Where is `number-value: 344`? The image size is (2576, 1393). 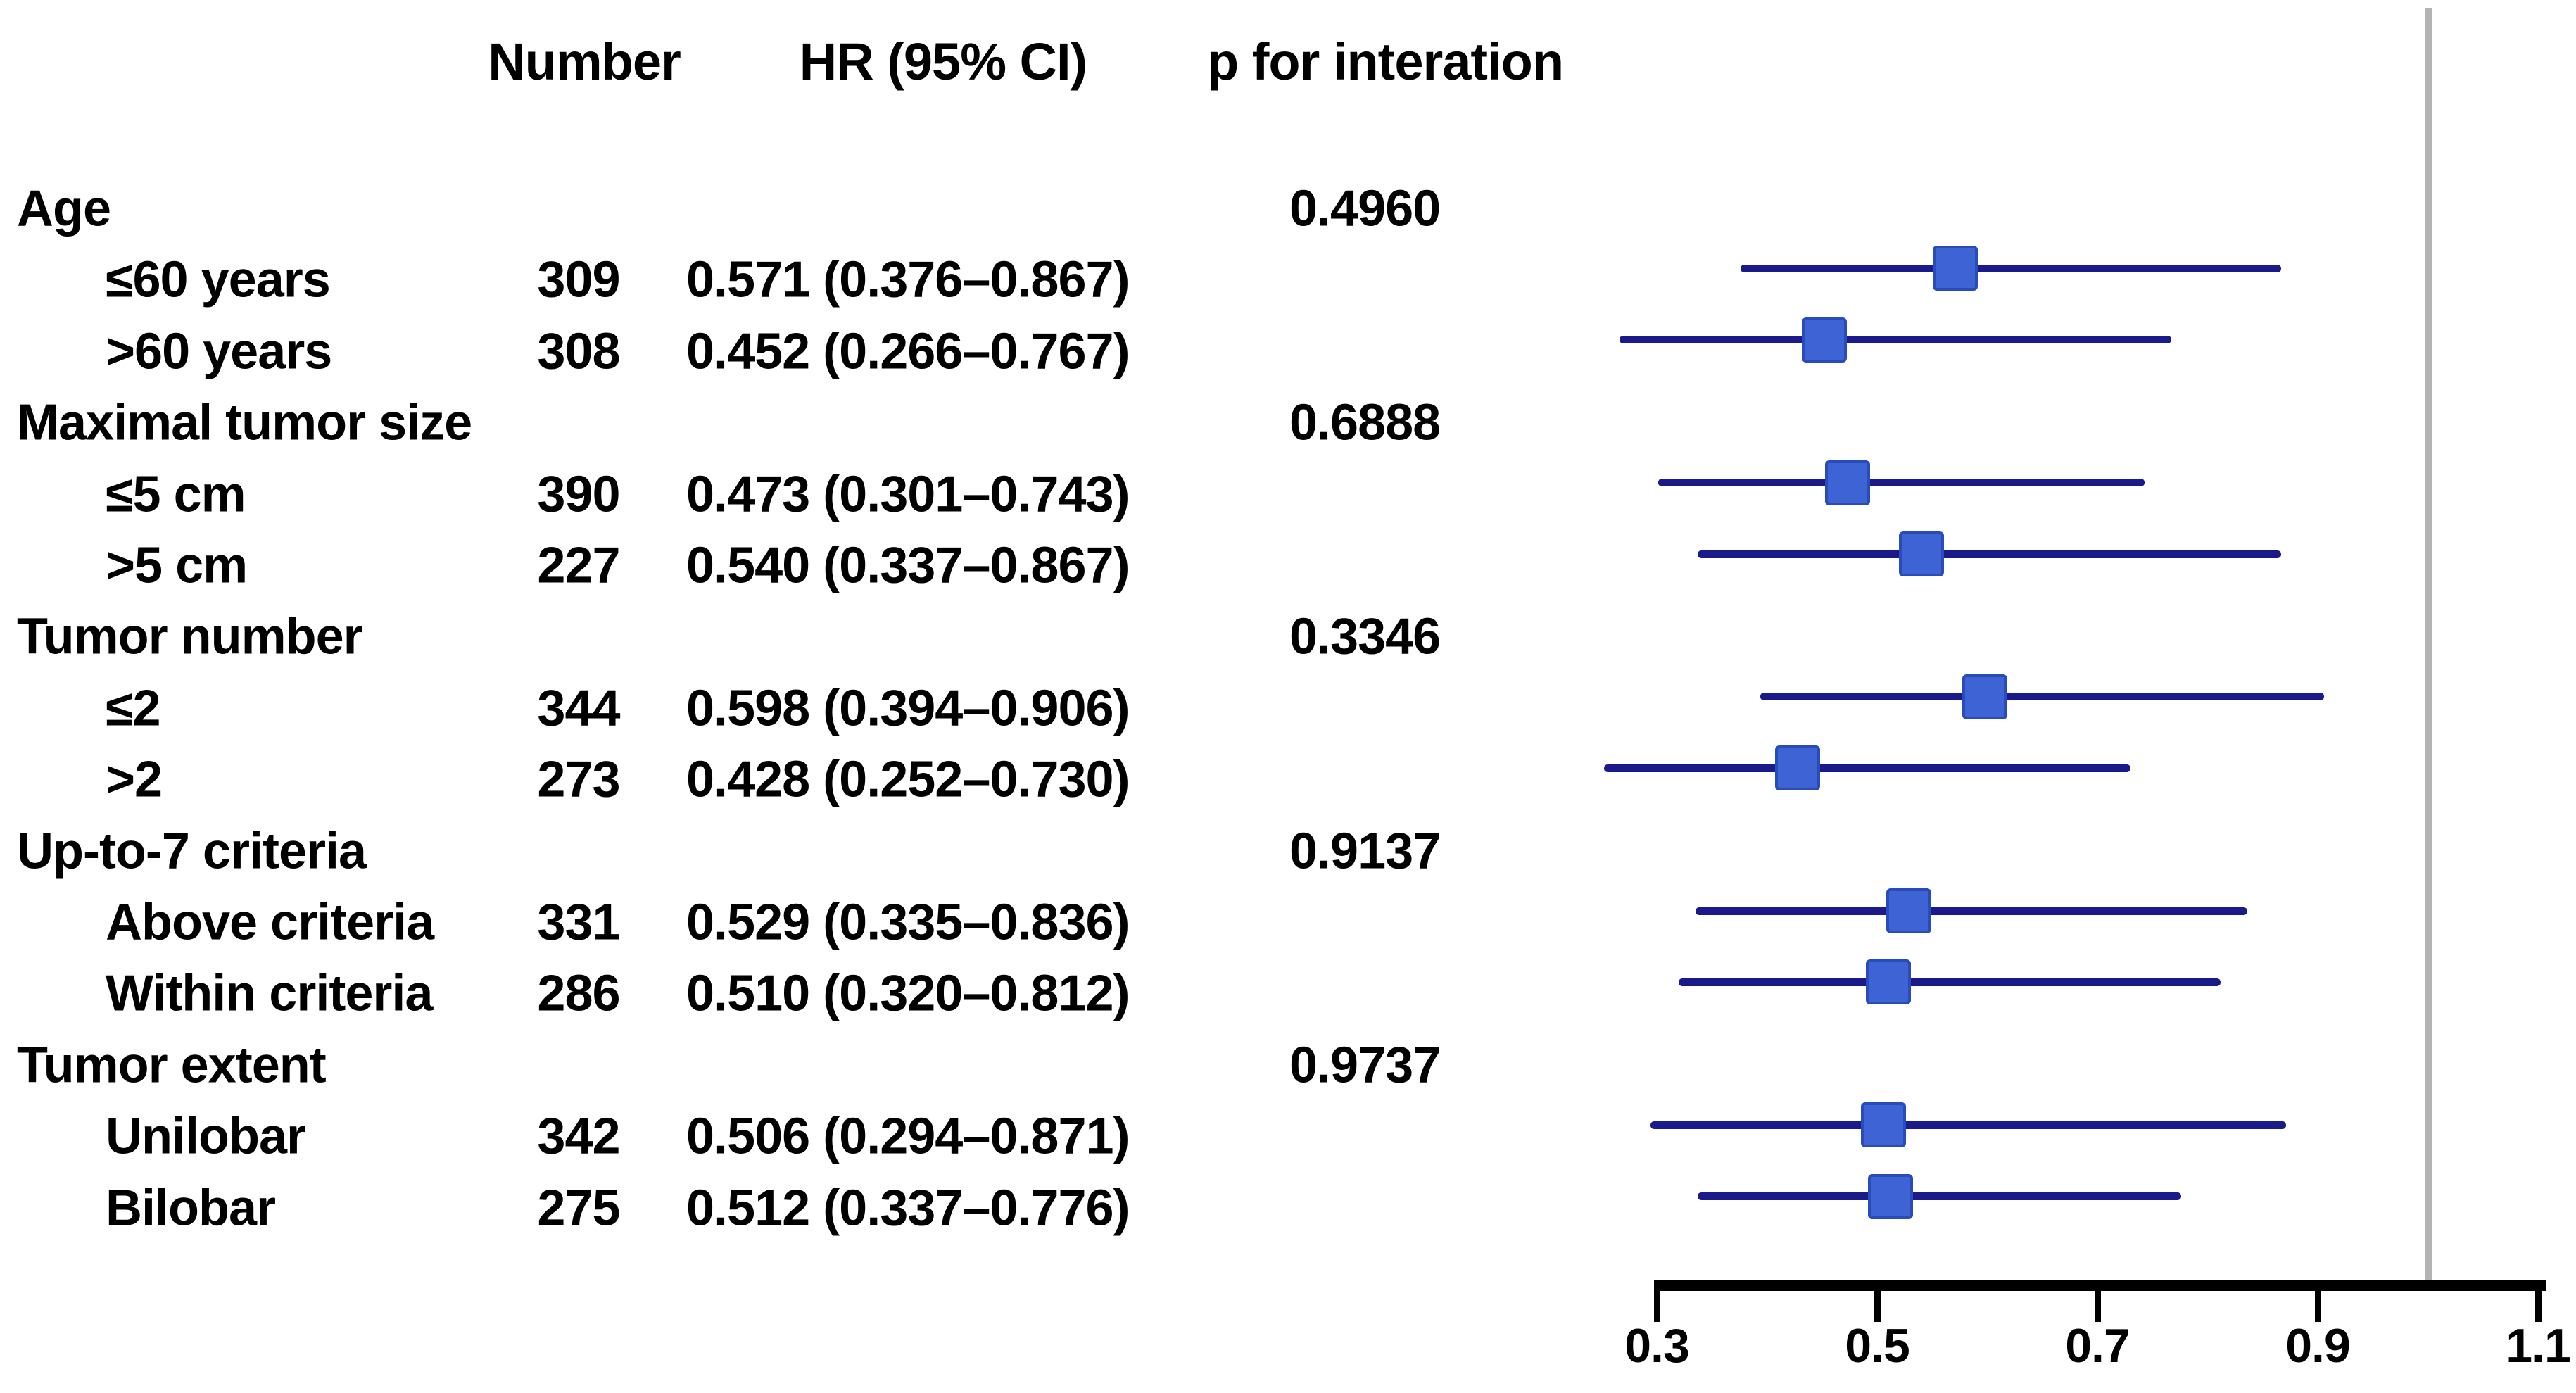
number-value: 344 is located at coordinates (578, 708).